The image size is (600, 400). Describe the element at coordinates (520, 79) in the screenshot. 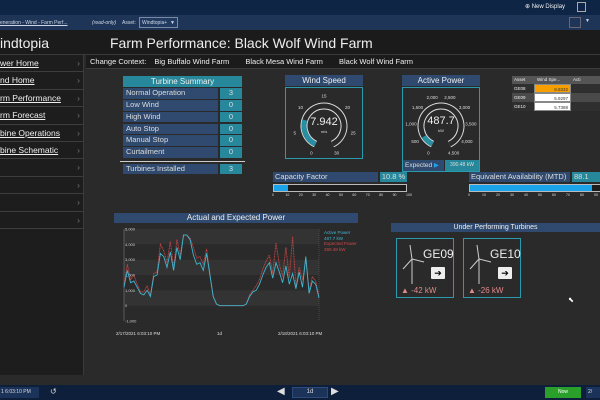

I see `column-header: Asset` at that location.